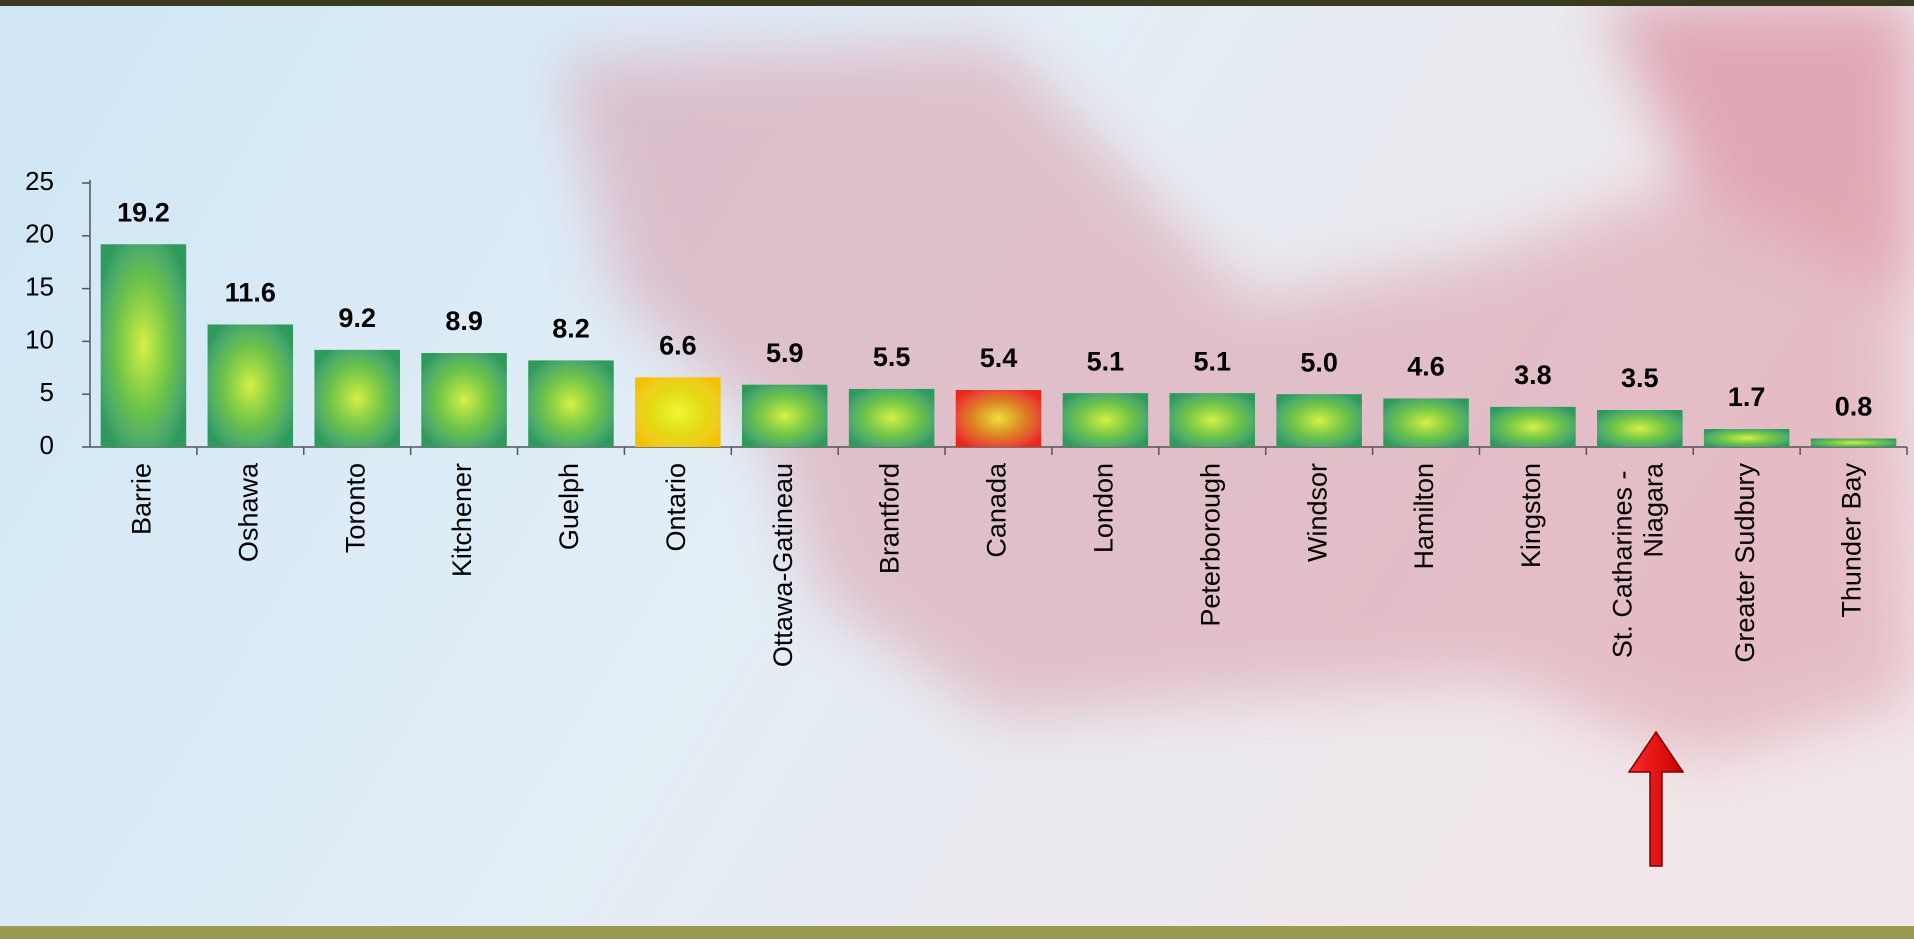 This screenshot has height=944, width=1914. What do you see at coordinates (142, 499) in the screenshot?
I see `x-tick-label: Barrie` at bounding box center [142, 499].